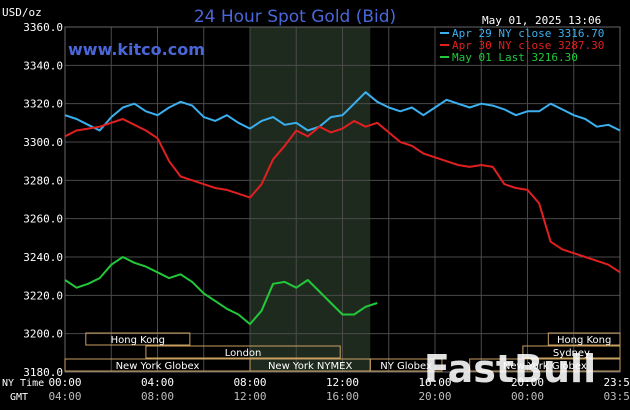 The height and width of the screenshot is (410, 630). Describe the element at coordinates (342, 382) in the screenshot. I see `x-tick-label-ny: 12:00` at that location.